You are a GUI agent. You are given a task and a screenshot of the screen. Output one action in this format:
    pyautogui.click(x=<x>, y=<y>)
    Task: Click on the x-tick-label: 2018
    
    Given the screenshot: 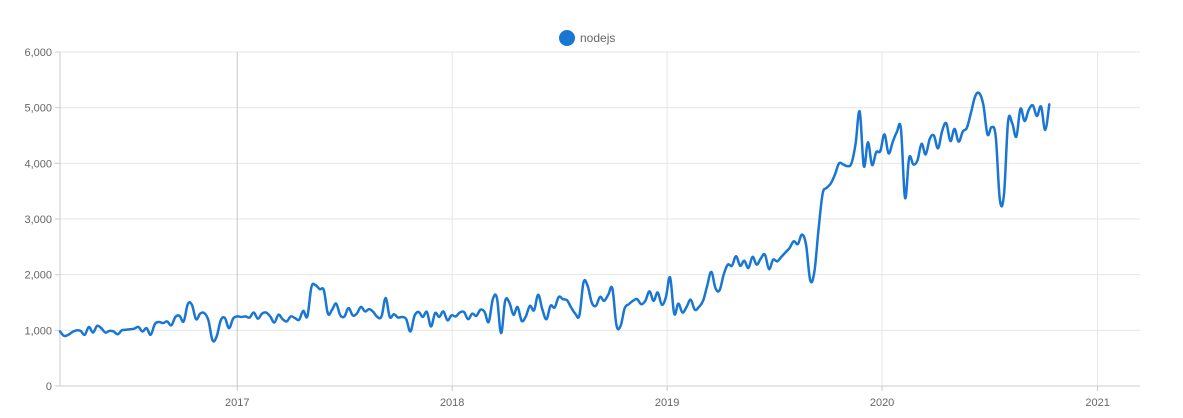 What is the action you would take?
    pyautogui.click(x=452, y=403)
    